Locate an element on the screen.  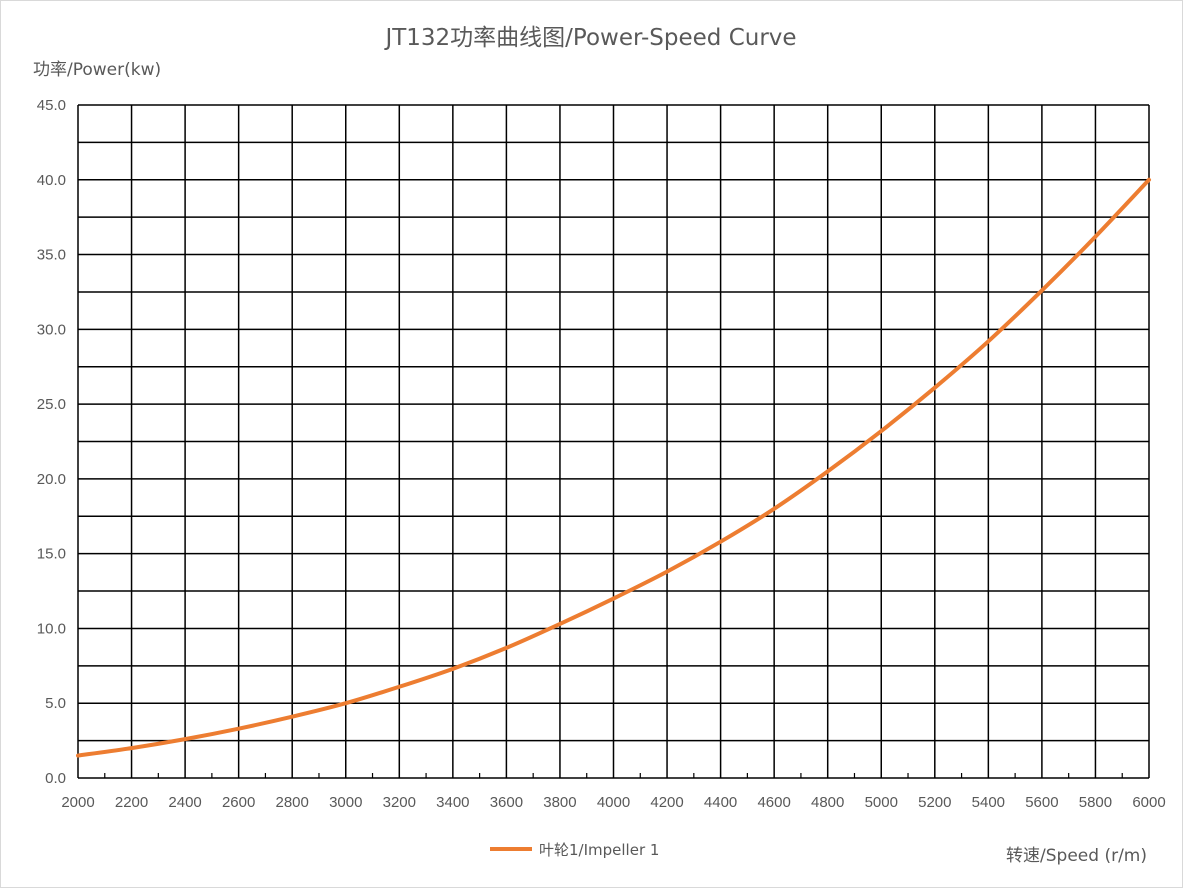
x-tick-label: 6000 is located at coordinates (1148, 802).